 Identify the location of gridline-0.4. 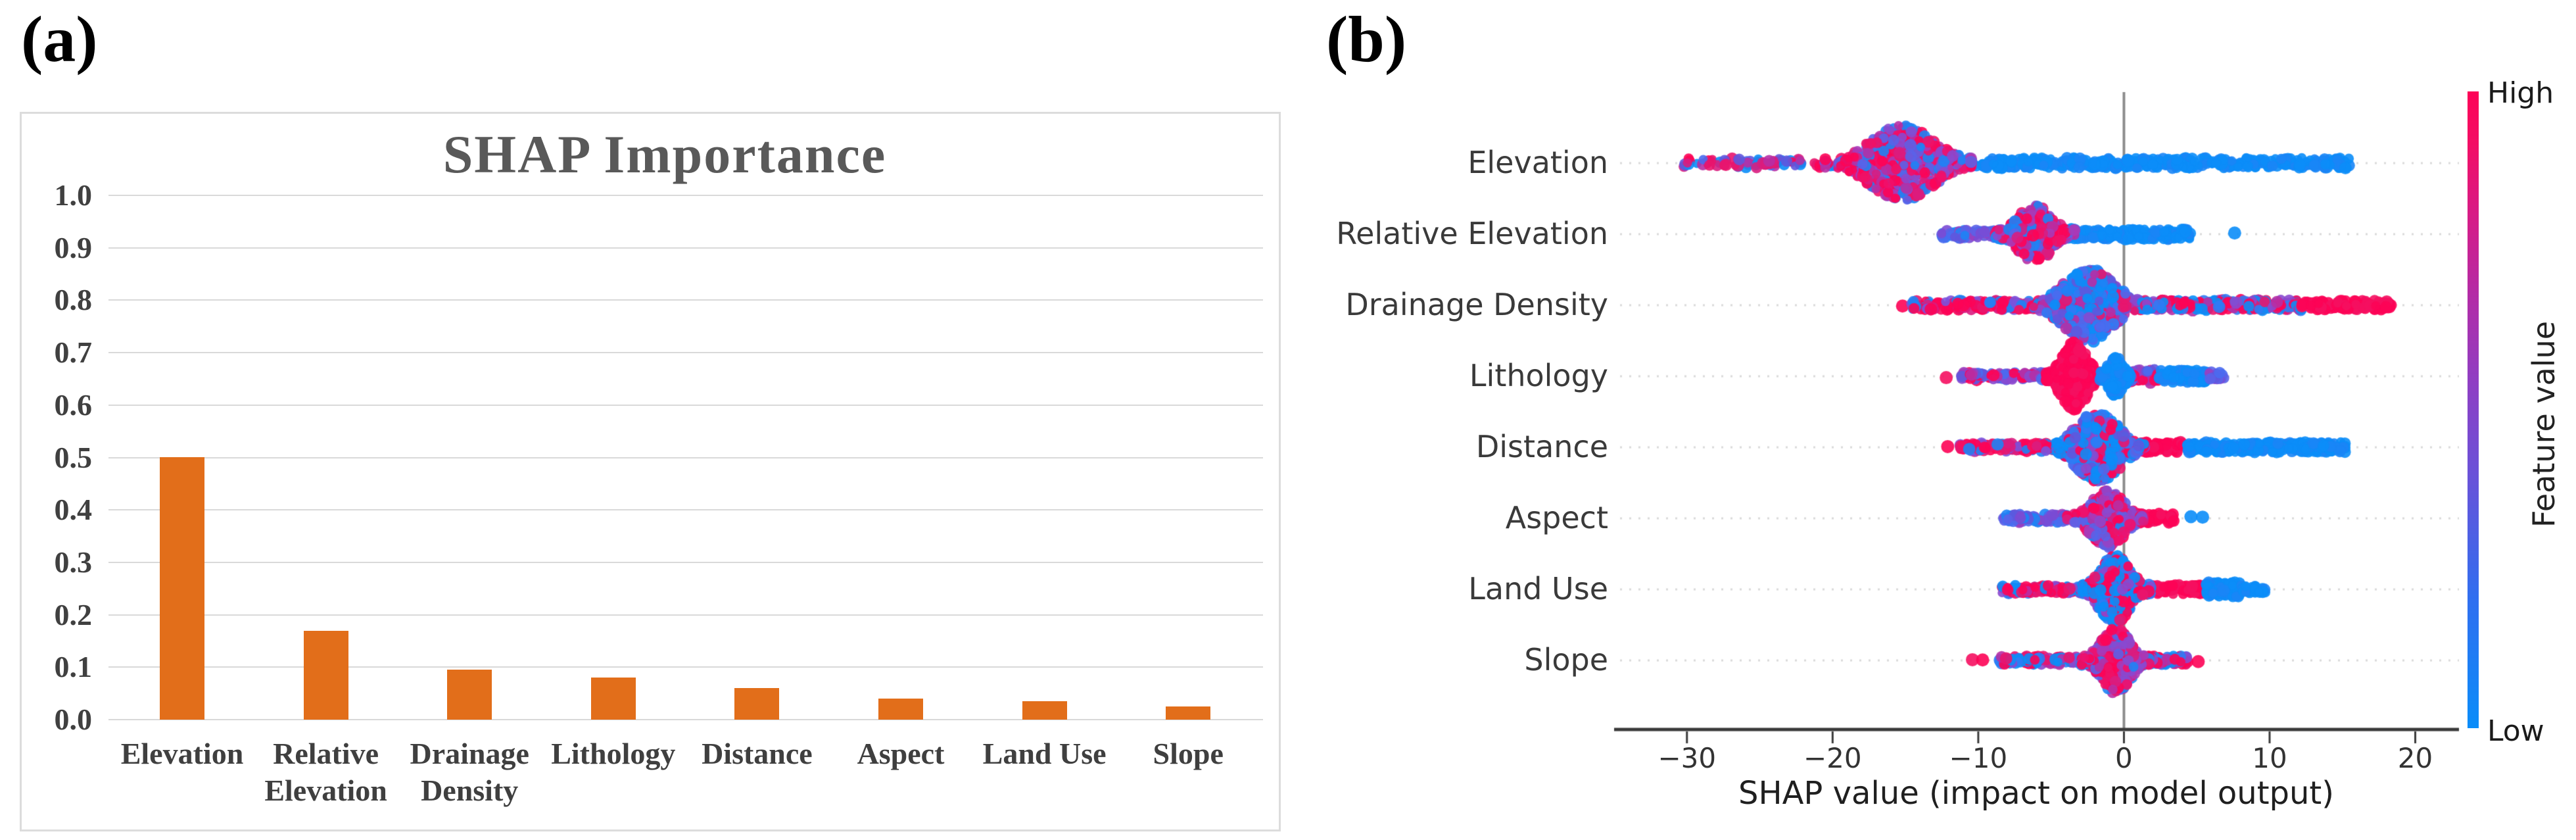
(686, 510).